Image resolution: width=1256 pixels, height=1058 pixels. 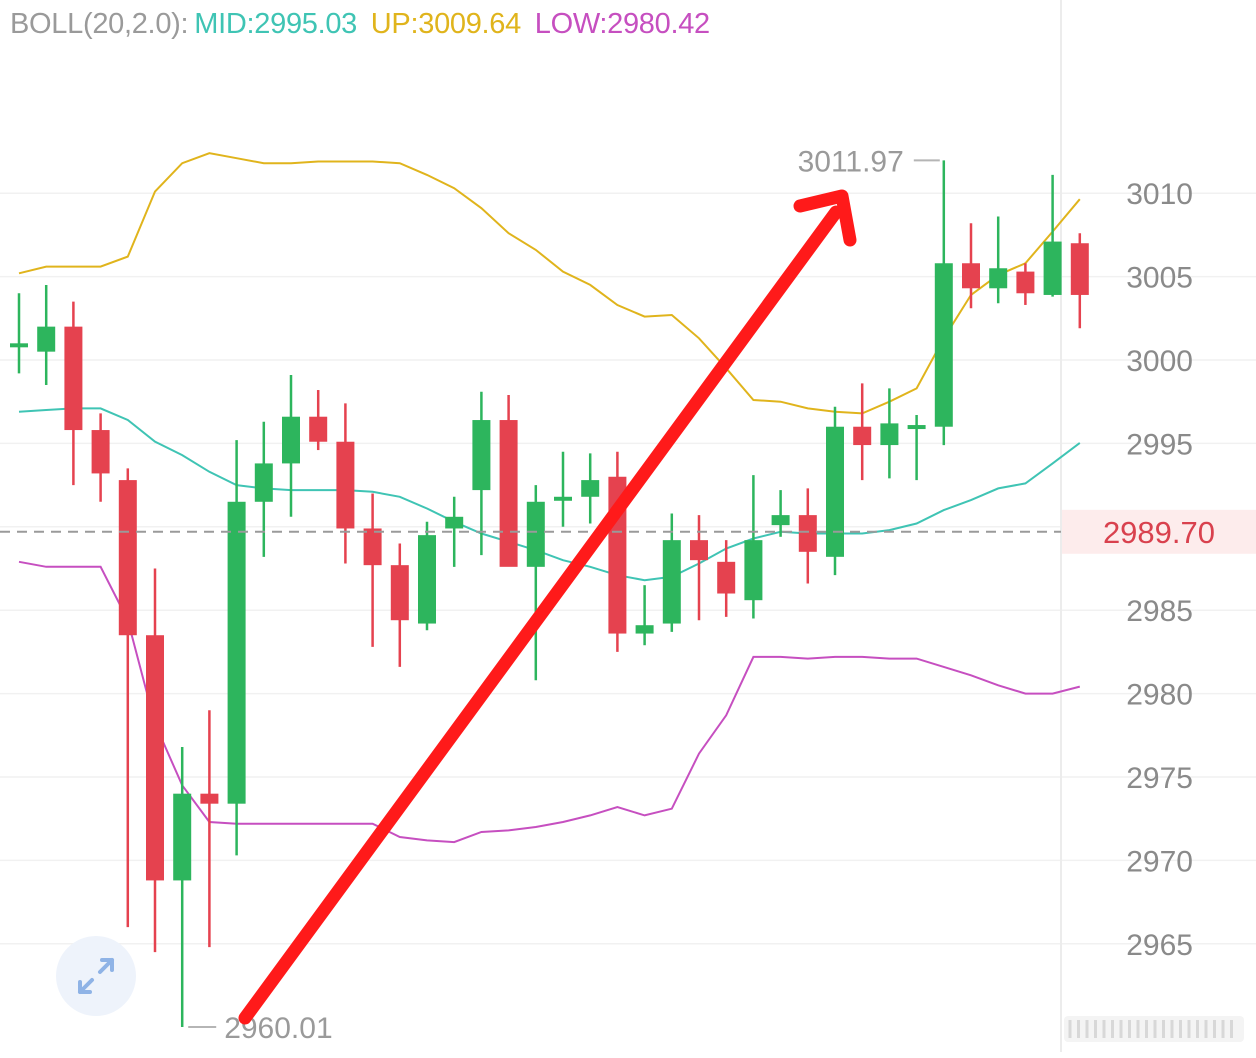 I want to click on y-tick-label: 2985, so click(x=1159, y=611).